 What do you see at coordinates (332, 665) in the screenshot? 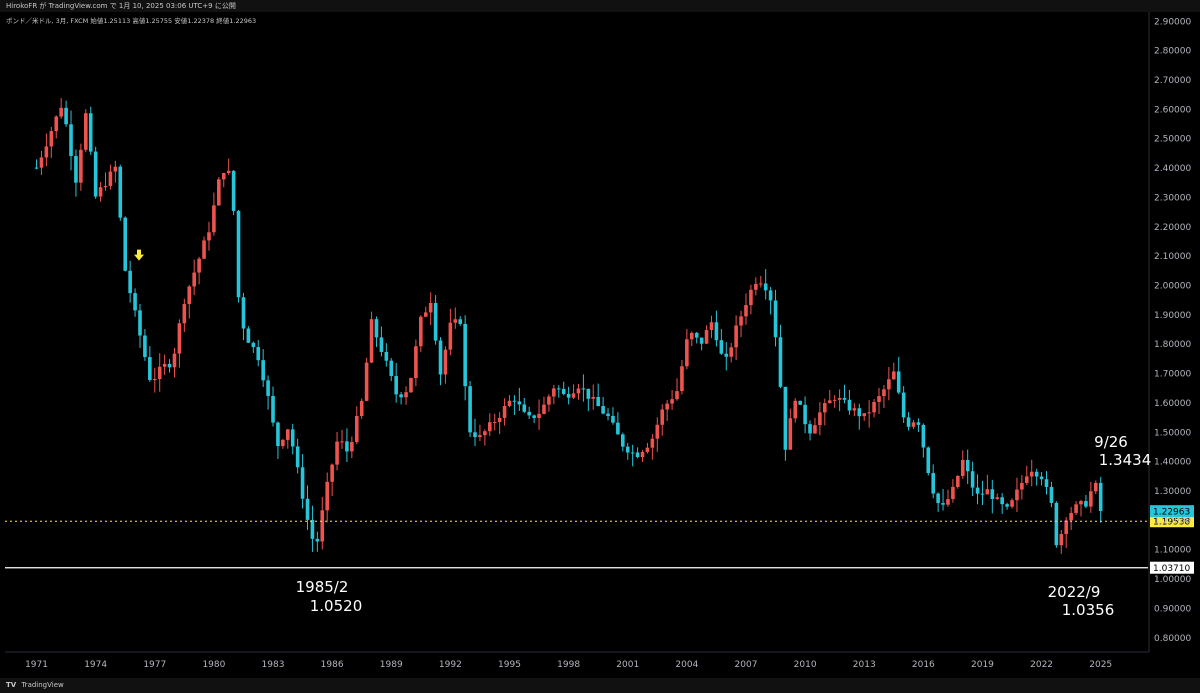
I see `x-tick-label: 1986` at bounding box center [332, 665].